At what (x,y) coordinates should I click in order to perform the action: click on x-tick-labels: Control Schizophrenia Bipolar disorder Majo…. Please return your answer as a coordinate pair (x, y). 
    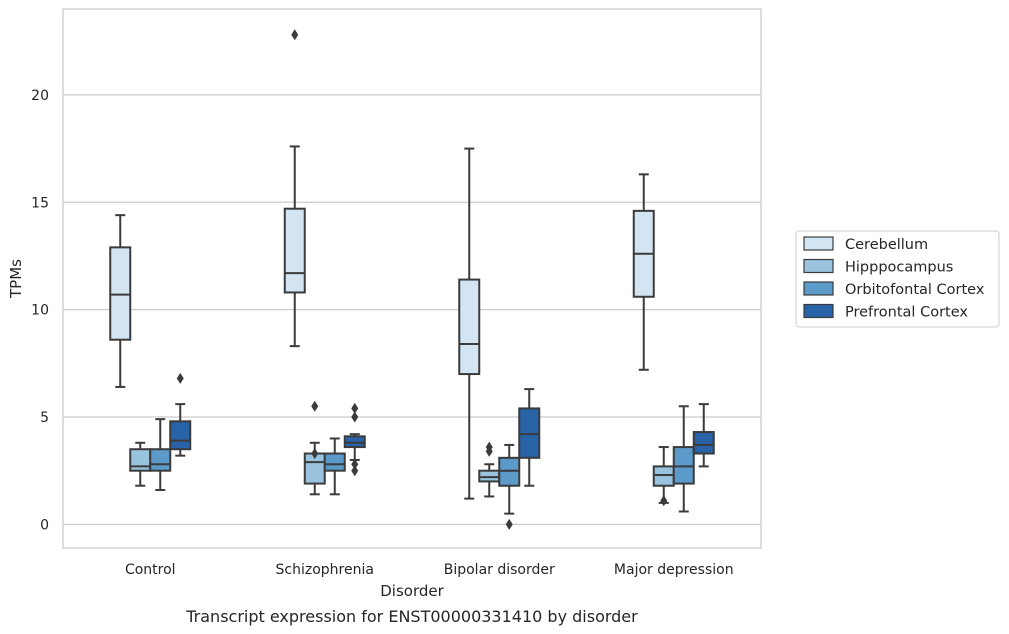
    Looking at the image, I should click on (429, 570).